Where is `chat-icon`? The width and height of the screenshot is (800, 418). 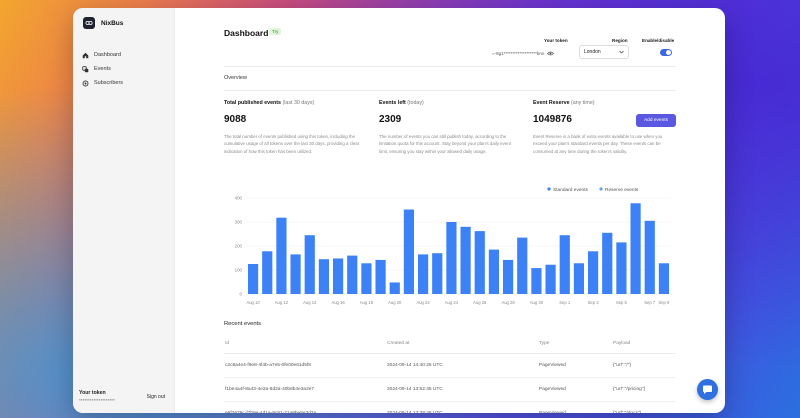 chat-icon is located at coordinates (707, 389).